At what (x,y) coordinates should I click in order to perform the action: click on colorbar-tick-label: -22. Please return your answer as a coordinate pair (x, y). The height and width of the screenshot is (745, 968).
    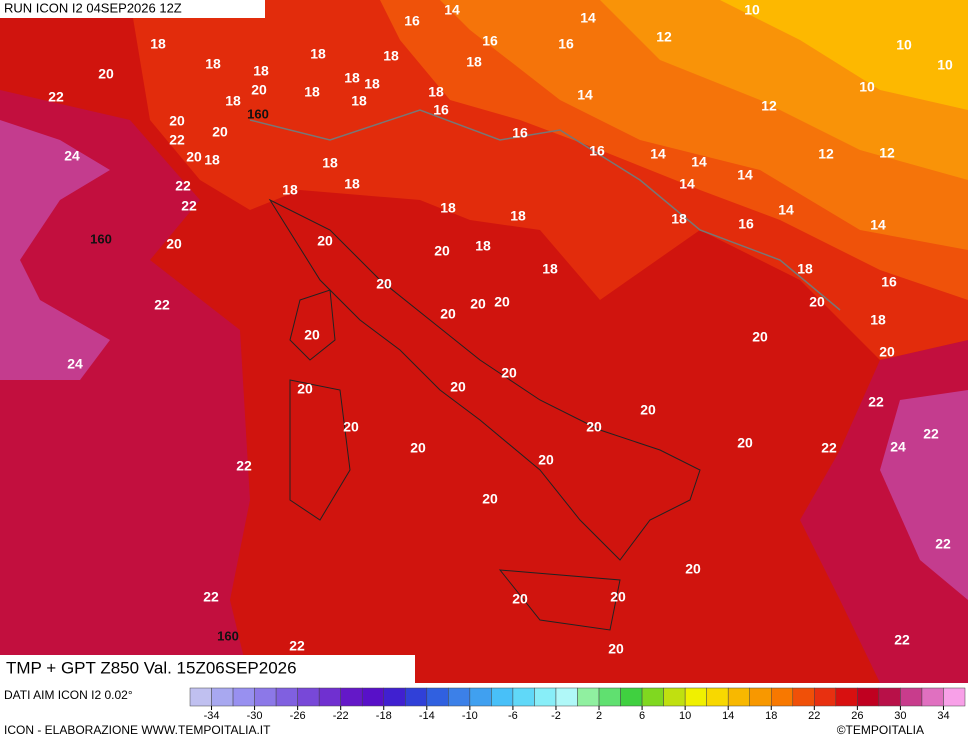
    Looking at the image, I should click on (341, 716).